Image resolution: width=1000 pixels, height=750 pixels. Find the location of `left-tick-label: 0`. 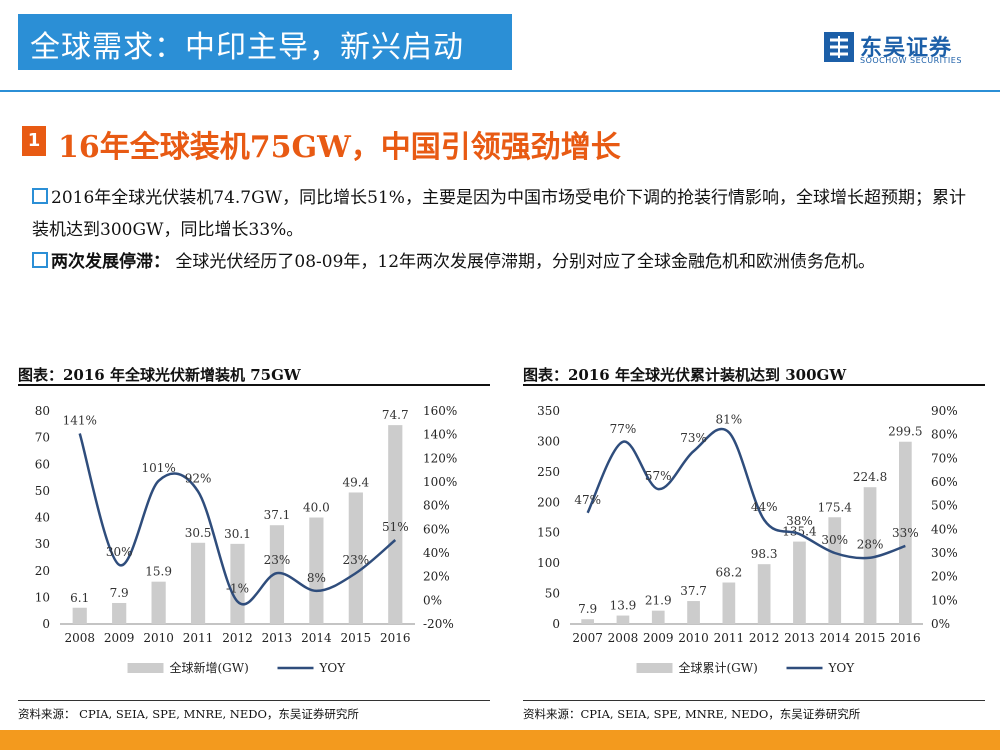

left-tick-label: 0 is located at coordinates (556, 624).